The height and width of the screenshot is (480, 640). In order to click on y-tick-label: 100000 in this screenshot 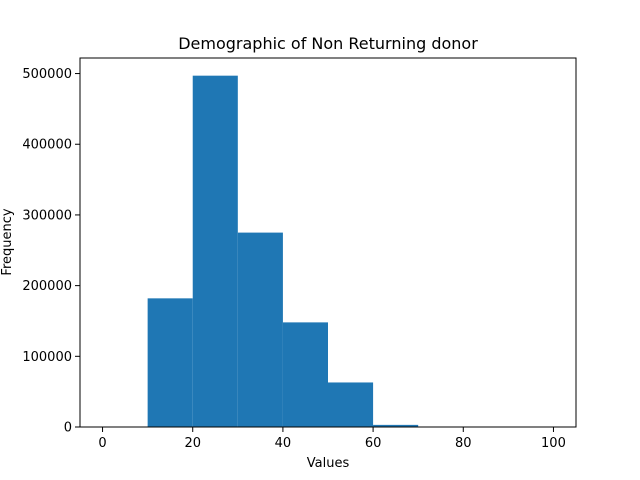, I will do `click(47, 357)`.